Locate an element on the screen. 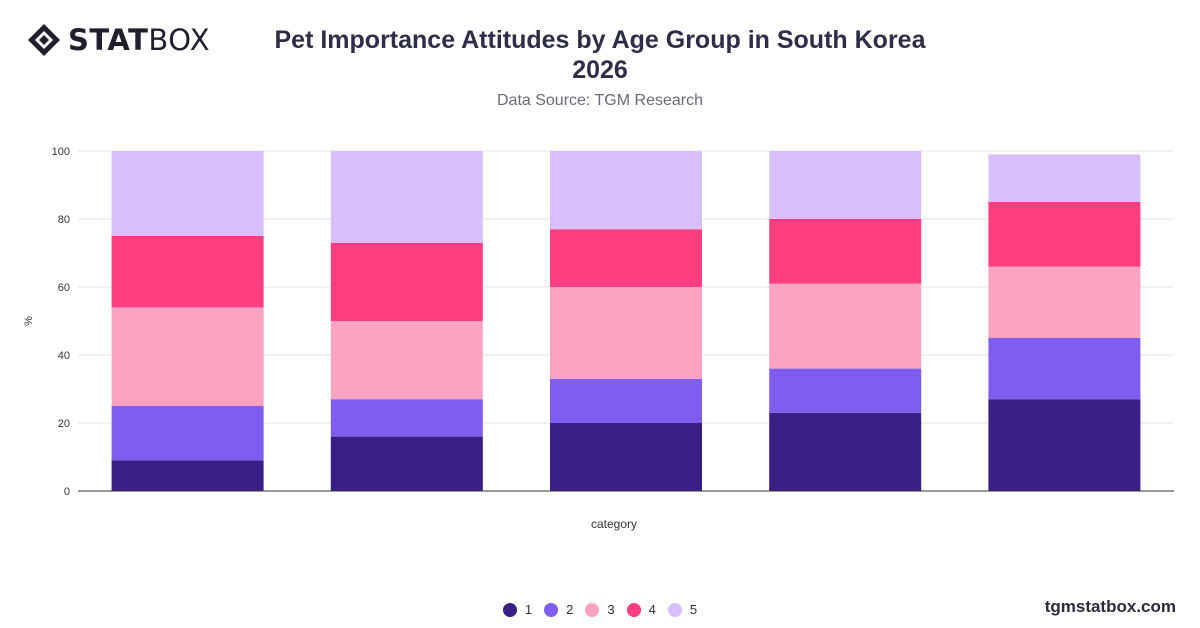 This screenshot has height=628, width=1200. y-tick-label: 60 is located at coordinates (64, 288).